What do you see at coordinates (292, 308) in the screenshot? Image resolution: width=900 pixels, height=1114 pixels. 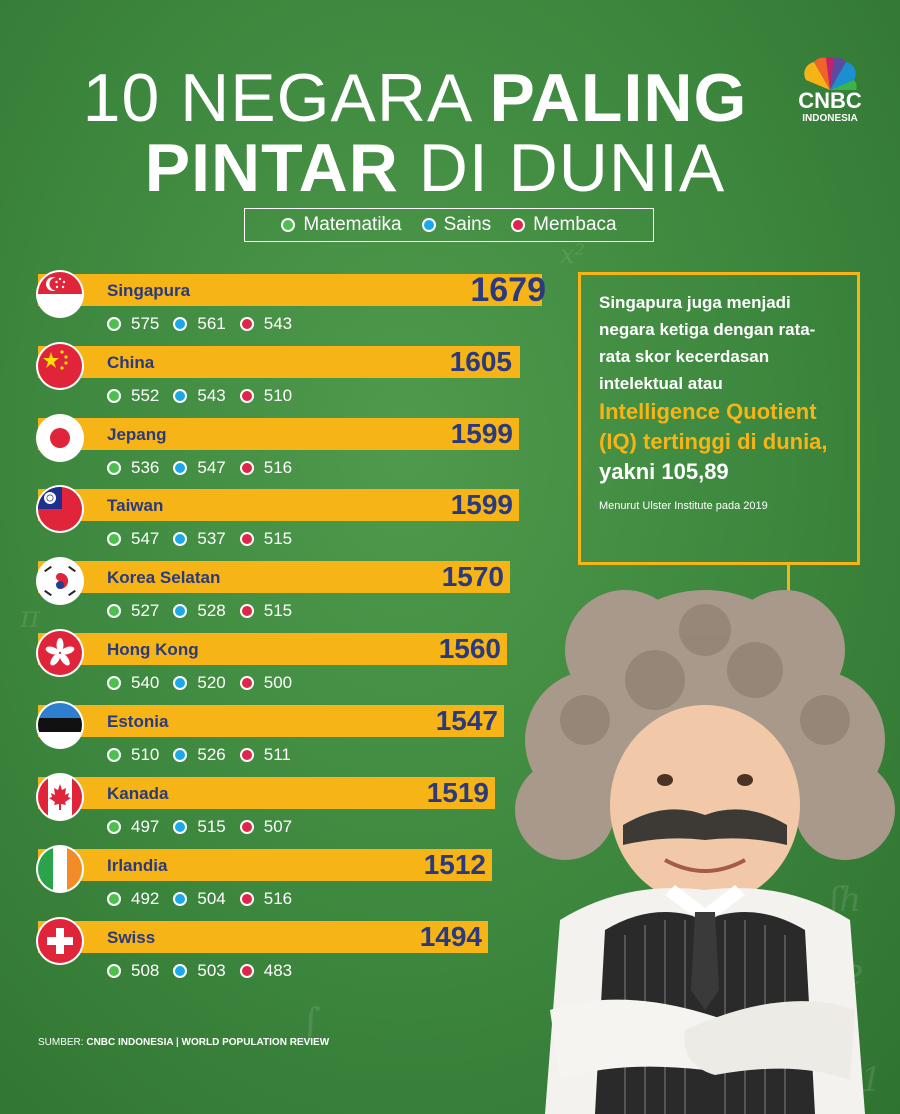 I see `country-row-singapore: Singapura 1679 575 561 543` at bounding box center [292, 308].